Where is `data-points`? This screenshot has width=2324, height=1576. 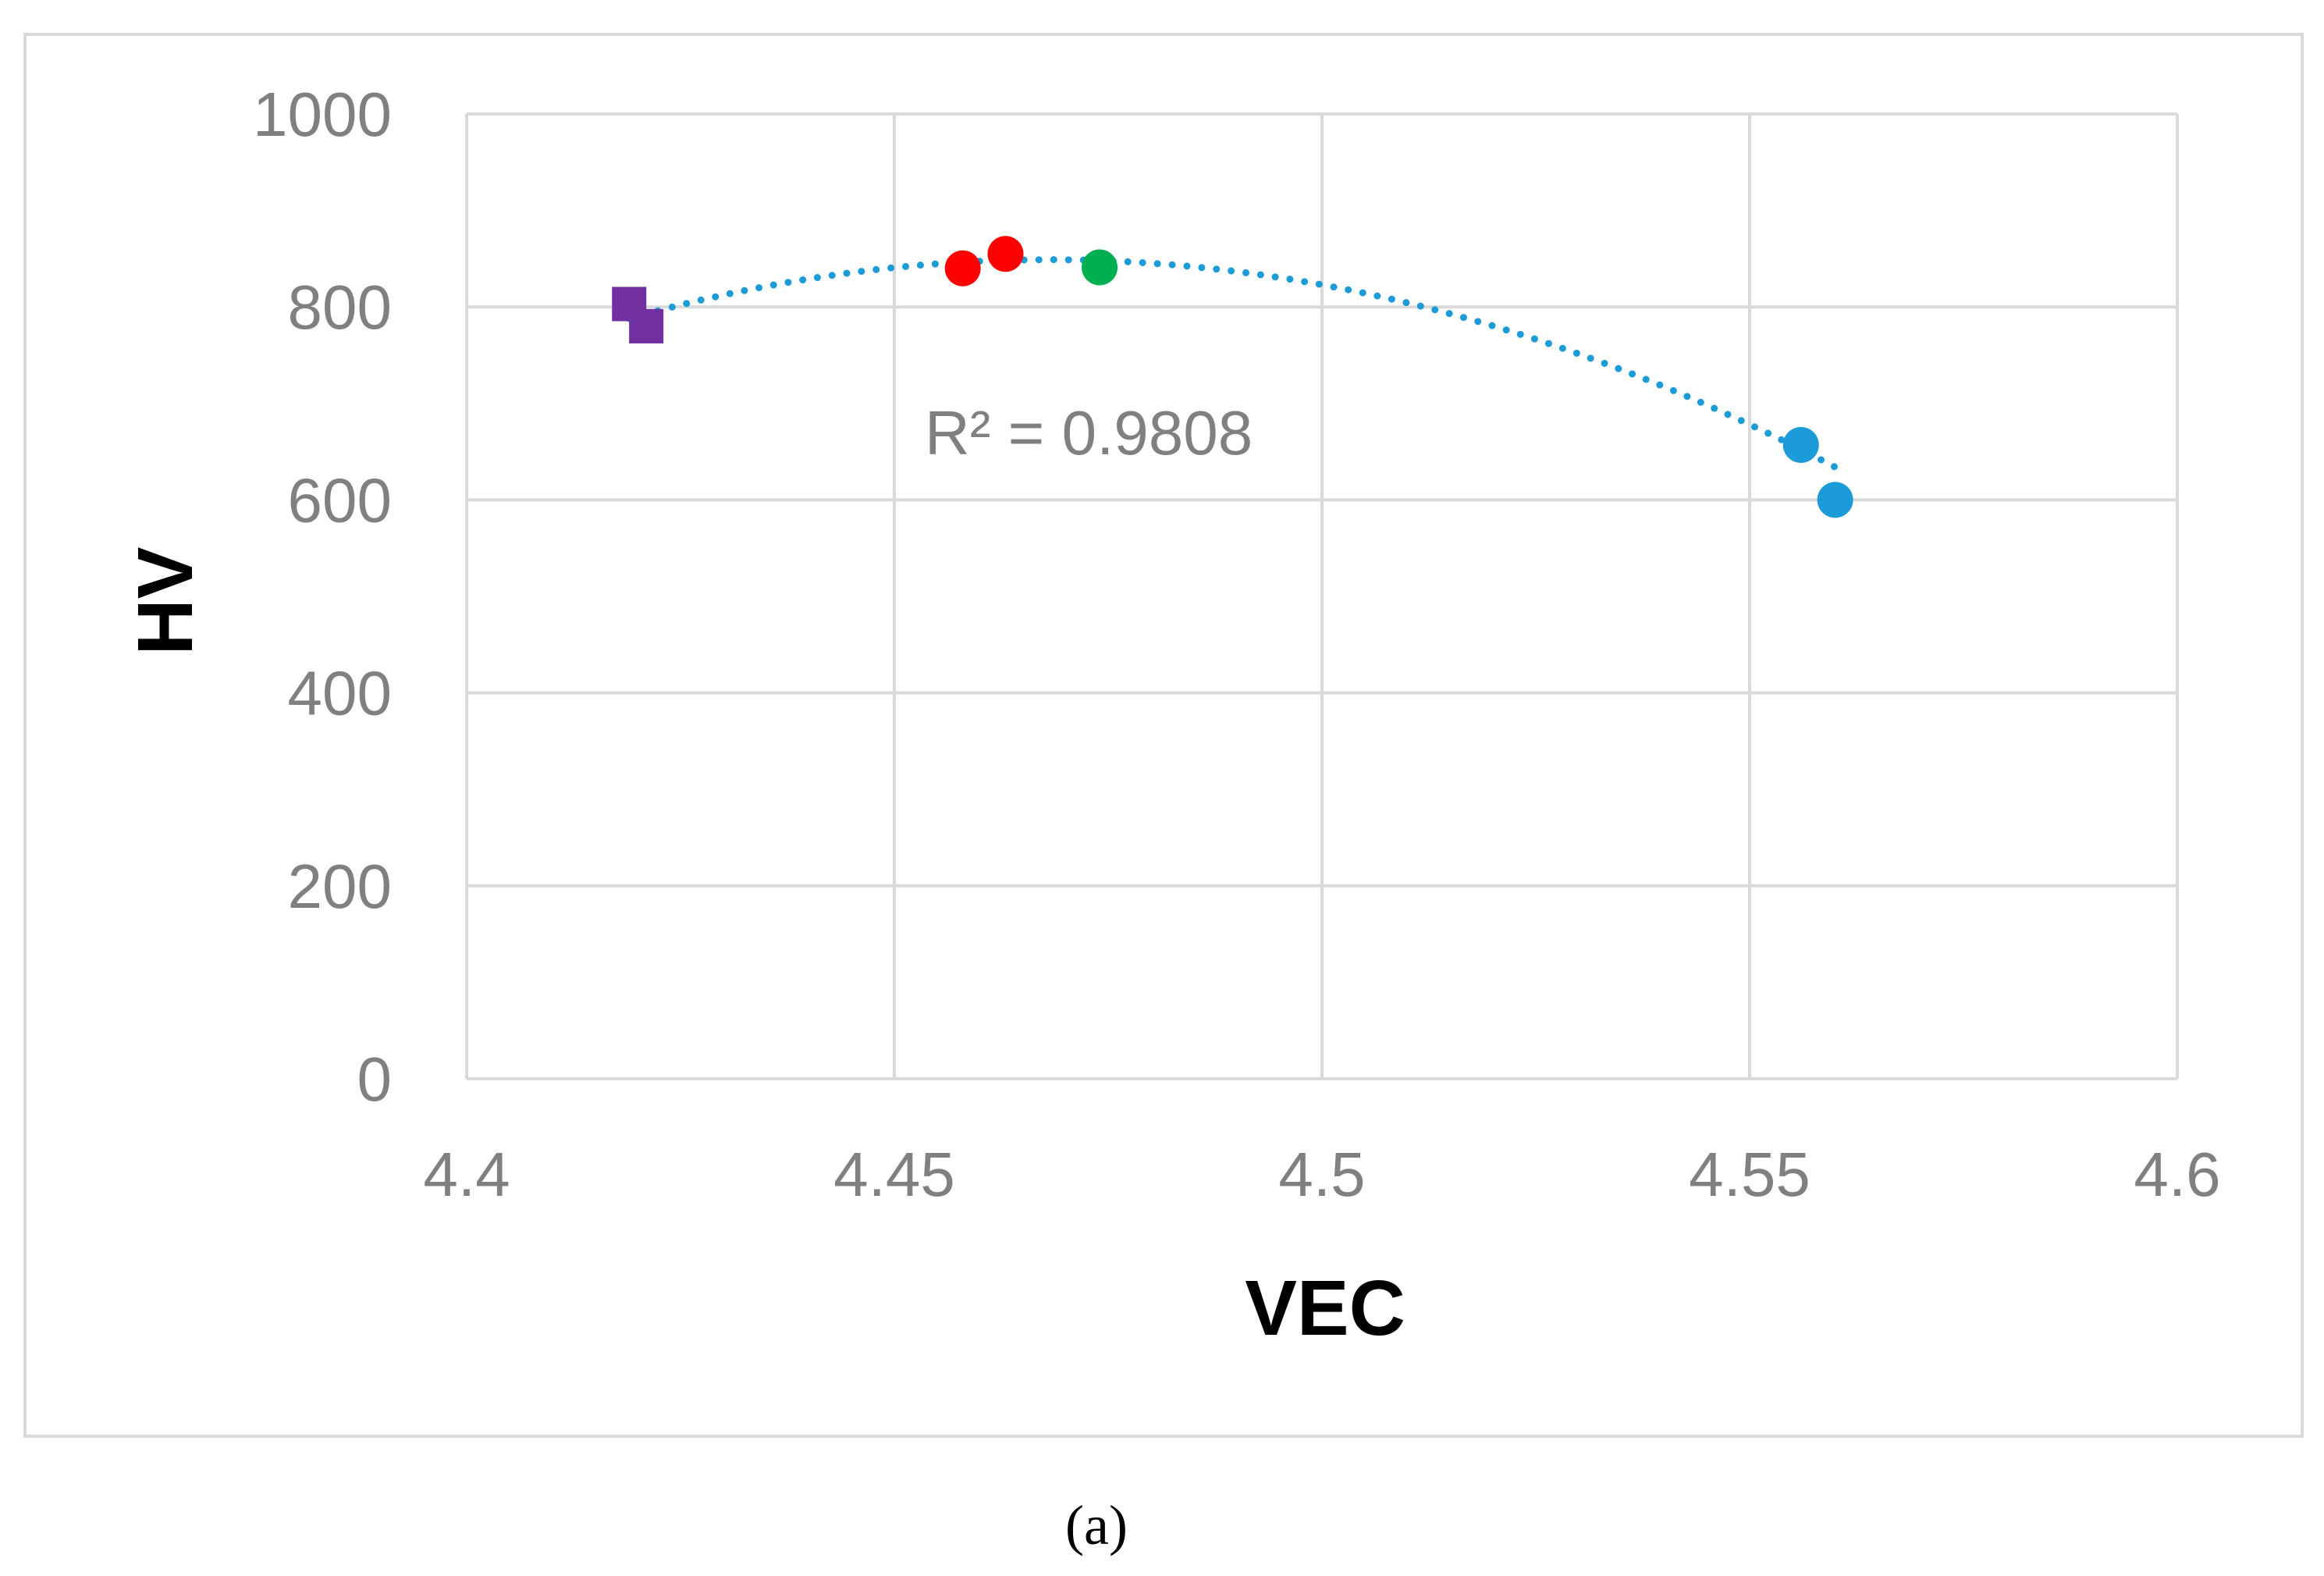
data-points is located at coordinates (1233, 377).